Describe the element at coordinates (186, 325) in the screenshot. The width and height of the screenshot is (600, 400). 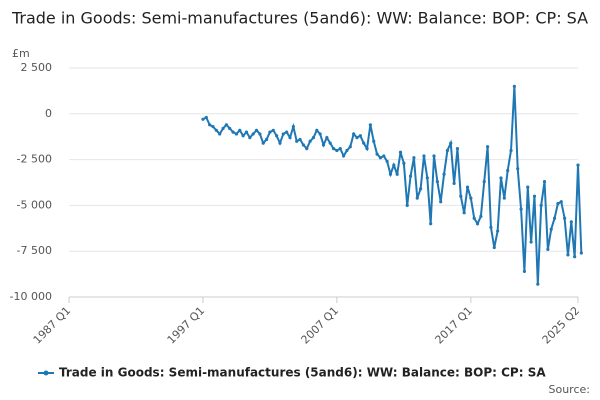
I see `x-tick-label: 1997 Q1` at that location.